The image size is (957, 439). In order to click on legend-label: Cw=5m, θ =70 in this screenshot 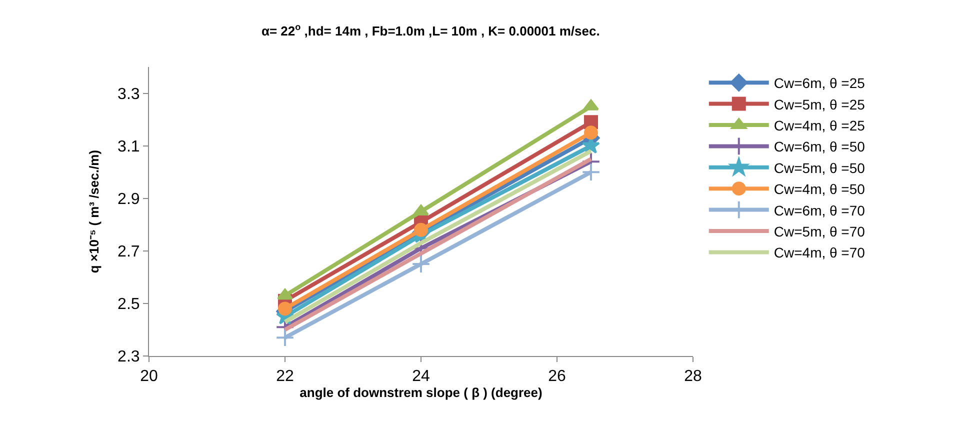, I will do `click(820, 231)`.